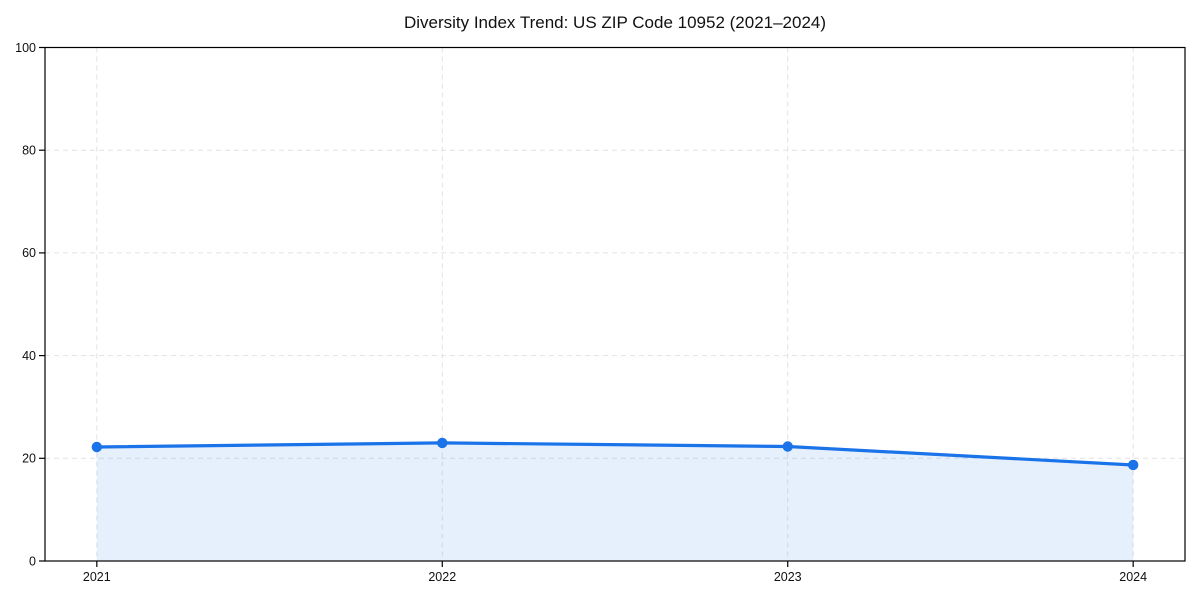 The height and width of the screenshot is (600, 1200). I want to click on data-point-2023, so click(787, 446).